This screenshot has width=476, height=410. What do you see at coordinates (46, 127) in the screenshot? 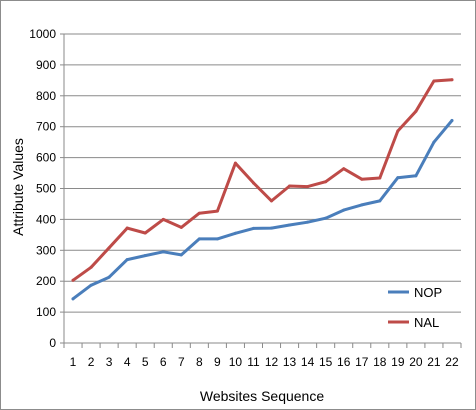
I see `y-tick-label: 700` at bounding box center [46, 127].